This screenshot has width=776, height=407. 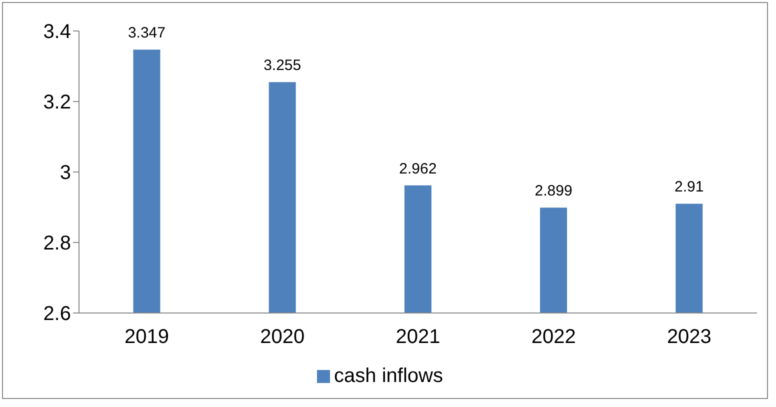 I want to click on data-label: 2.91, so click(x=689, y=187).